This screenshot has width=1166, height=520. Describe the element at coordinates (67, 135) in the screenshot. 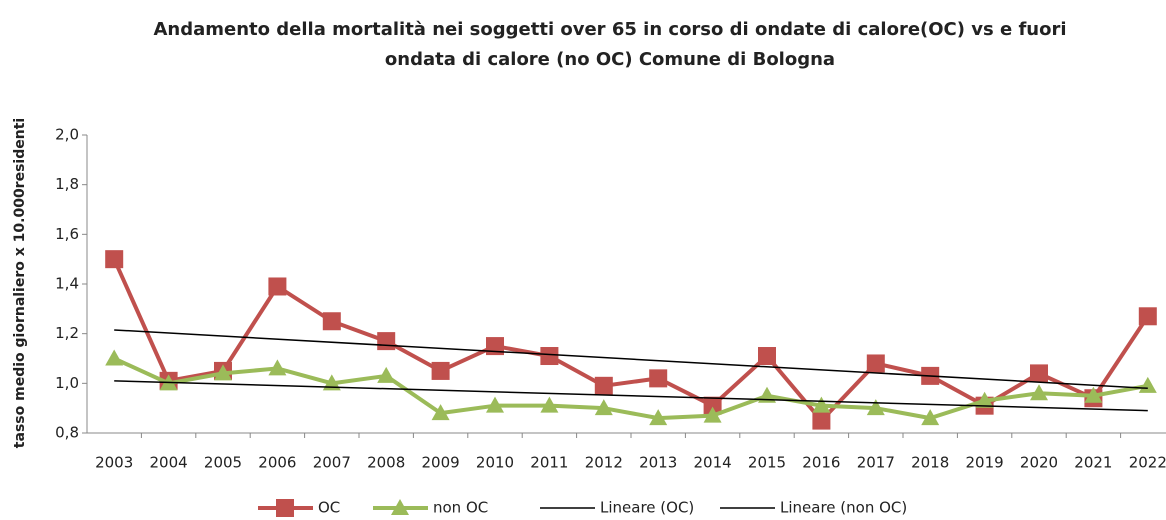

I see `y-tick-label: 2,0` at that location.